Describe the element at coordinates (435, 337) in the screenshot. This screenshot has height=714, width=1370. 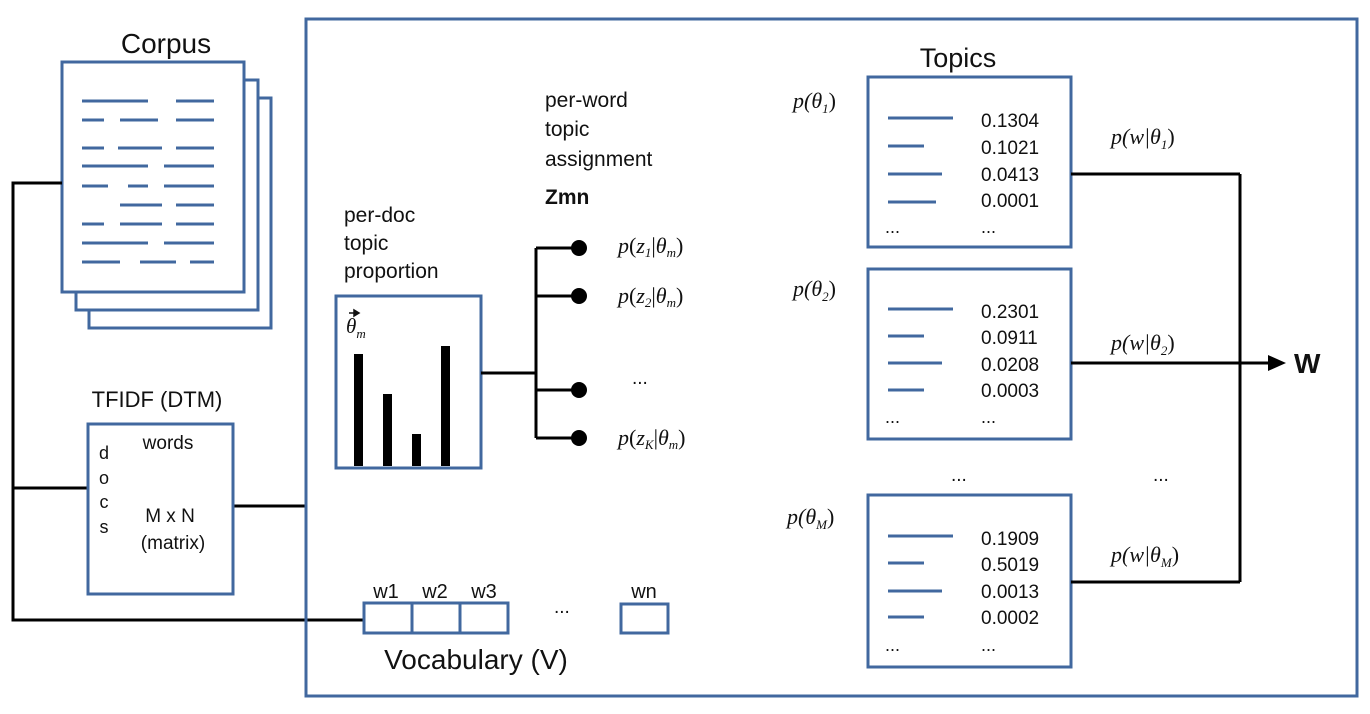
I see `per-doc-topic-proportion: per-doc topic proportion θm` at that location.